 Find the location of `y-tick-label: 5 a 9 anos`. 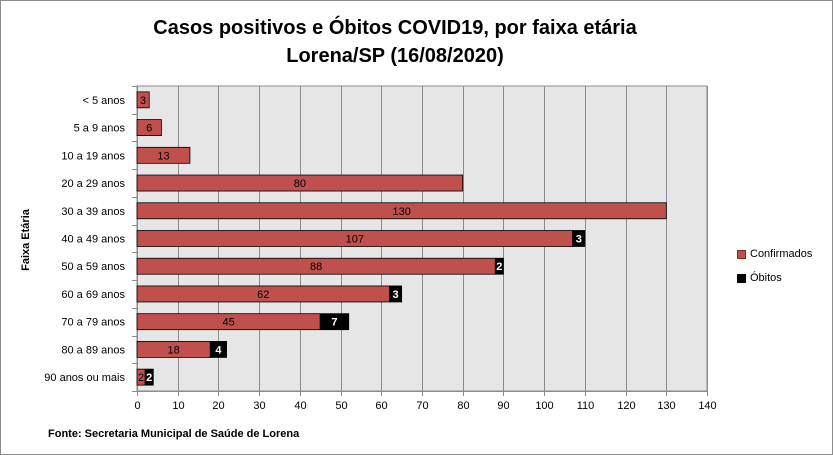

y-tick-label: 5 a 9 anos is located at coordinates (100, 129).